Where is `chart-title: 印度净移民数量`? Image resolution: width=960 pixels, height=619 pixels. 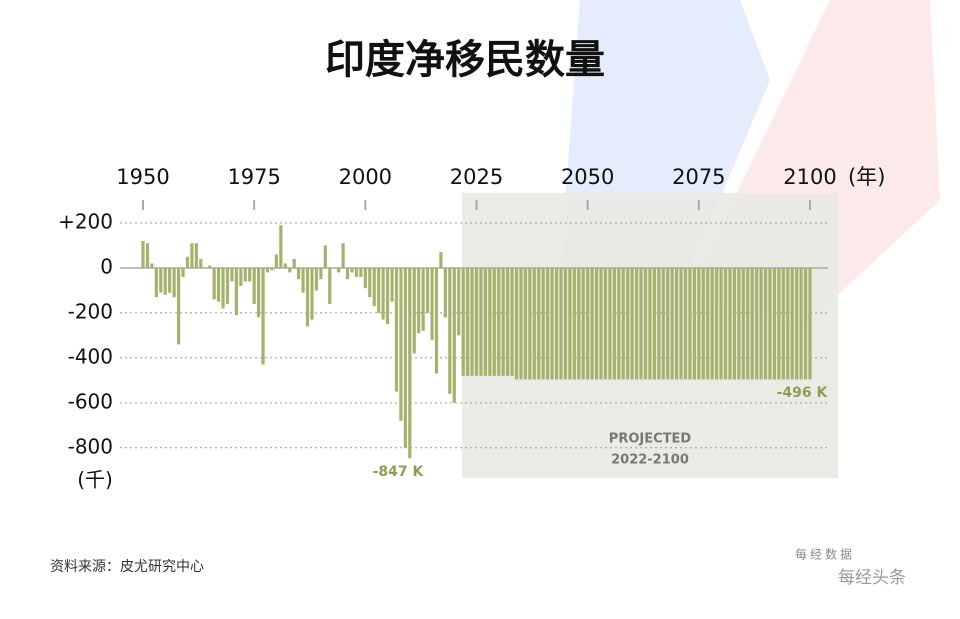
chart-title: 印度净移民数量 is located at coordinates (465, 60).